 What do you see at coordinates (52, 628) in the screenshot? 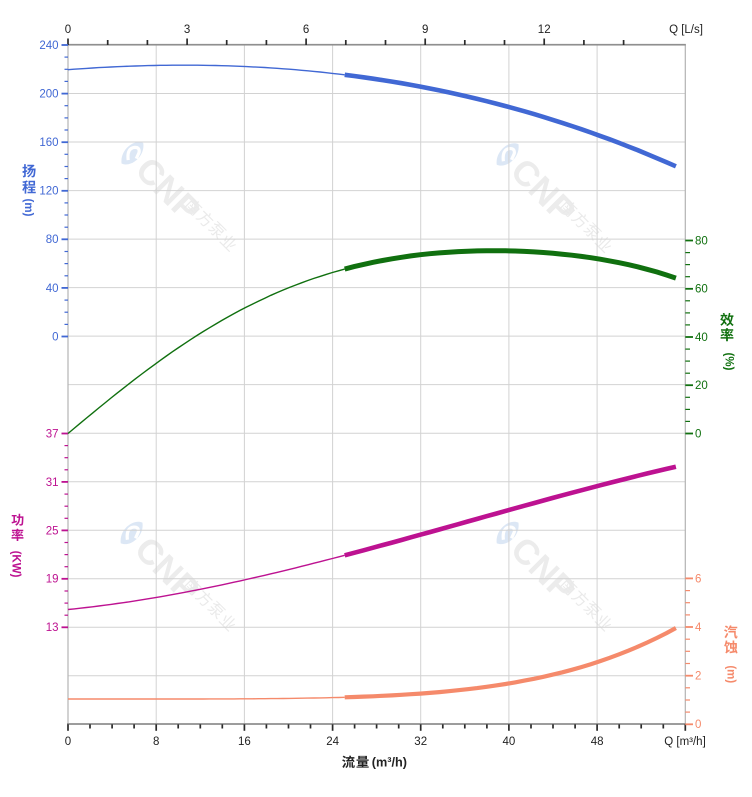
I see `svg-text: 13` at bounding box center [52, 628].